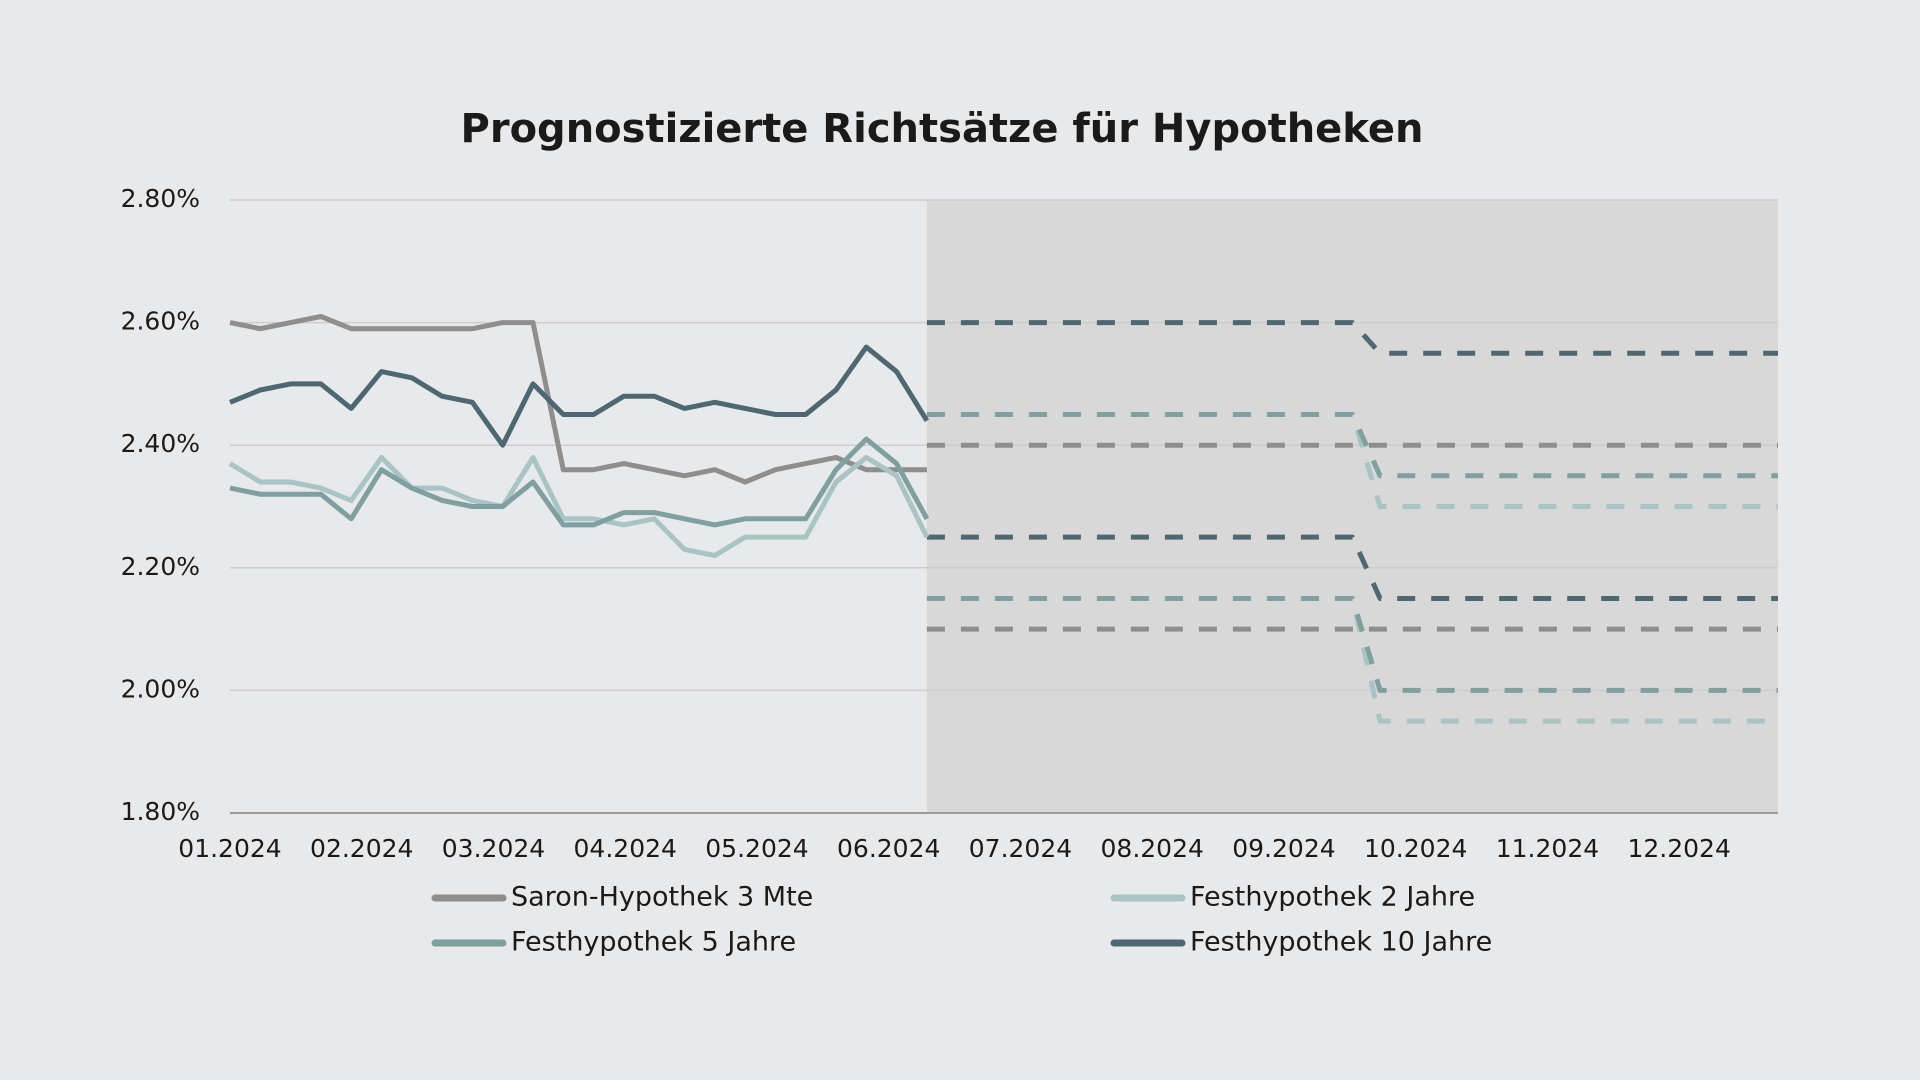 The width and height of the screenshot is (1920, 1080). I want to click on y-tick-label: 2.60%, so click(160, 321).